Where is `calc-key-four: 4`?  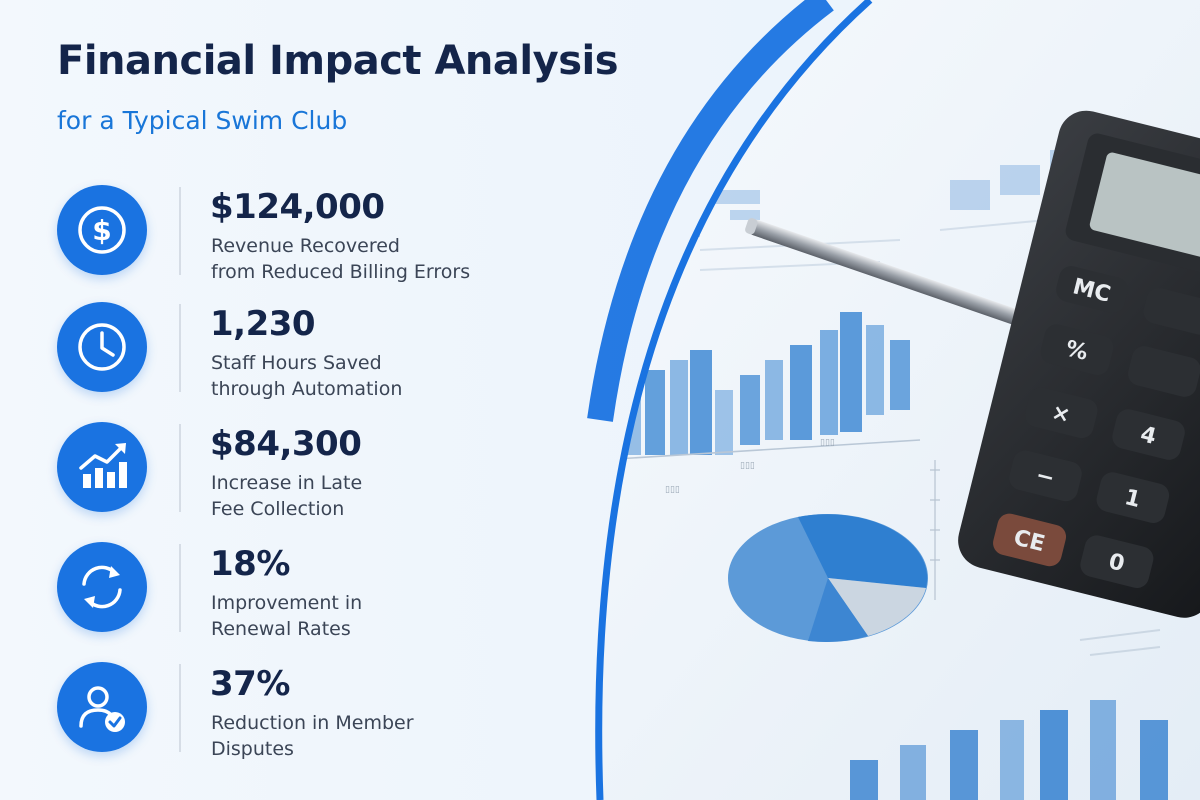 calc-key-four: 4 is located at coordinates (1148, 436).